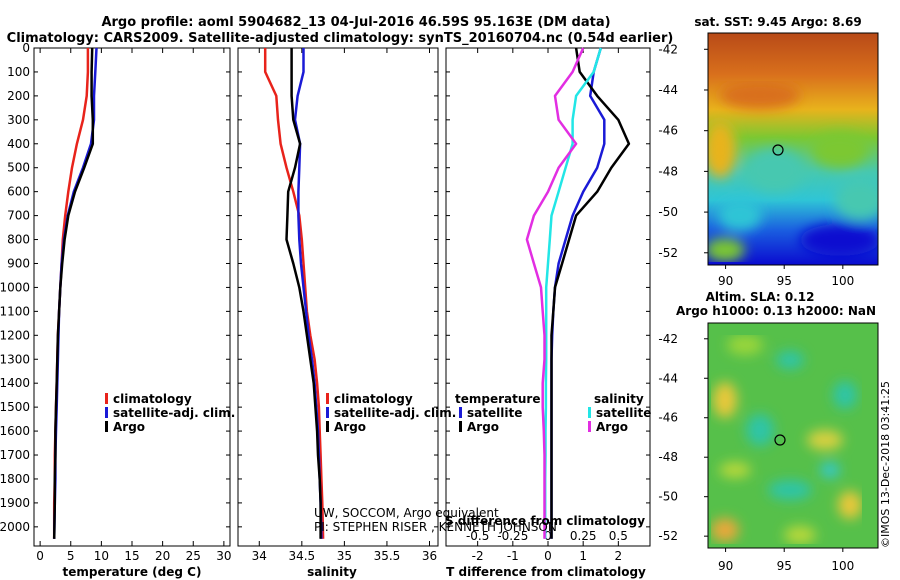 The width and height of the screenshot is (900, 580). Describe the element at coordinates (589, 426) in the screenshot. I see `legend-swatch-s-argo` at that location.